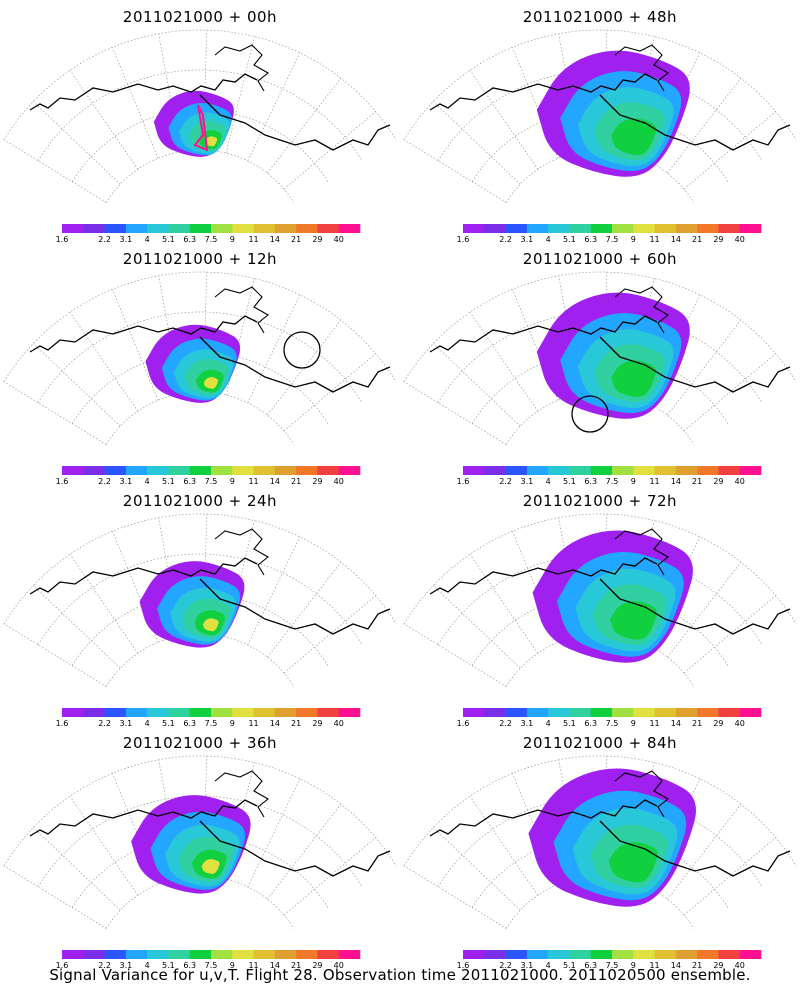 The image size is (800, 1000). I want to click on highlight-circle, so click(590, 414).